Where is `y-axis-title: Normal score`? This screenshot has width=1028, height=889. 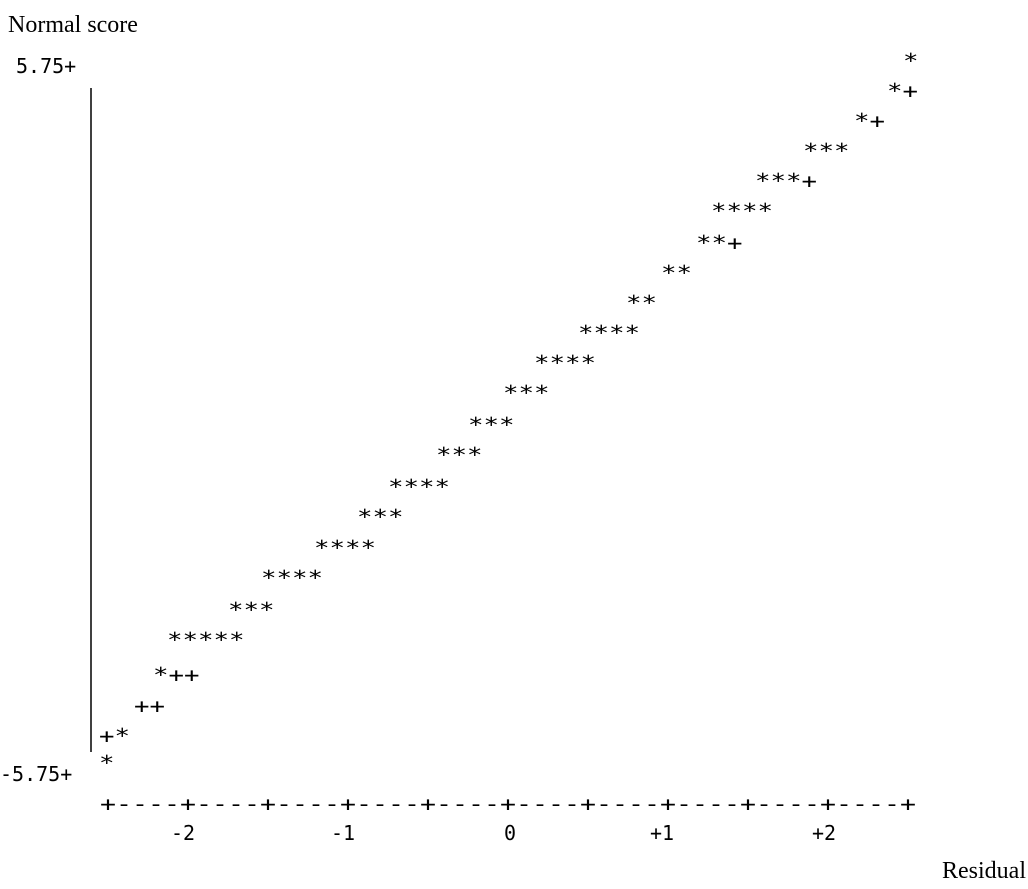
y-axis-title: Normal score is located at coordinates (73, 25).